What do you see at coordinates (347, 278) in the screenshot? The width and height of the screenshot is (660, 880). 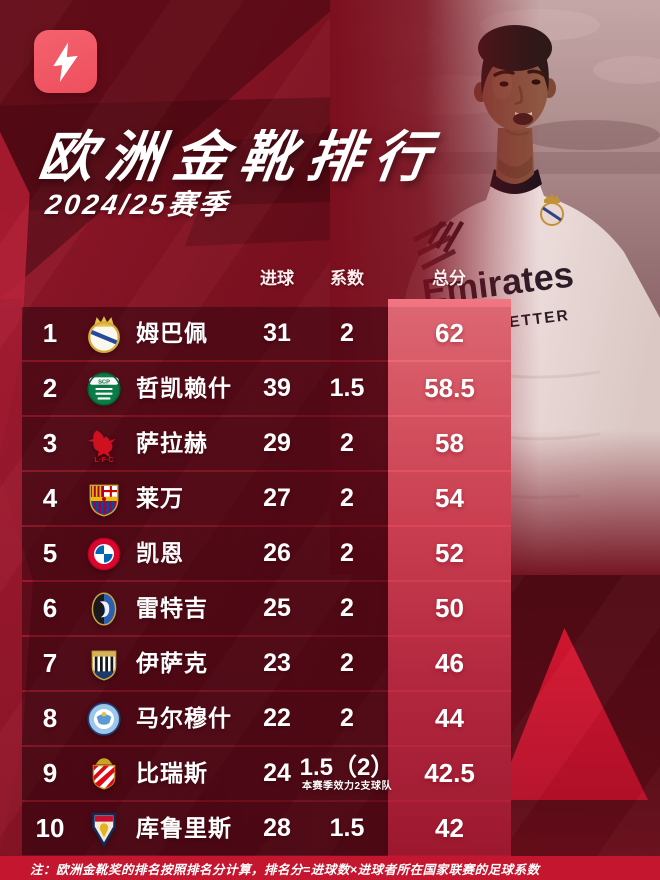 I see `column-header-coefficient: 系数` at bounding box center [347, 278].